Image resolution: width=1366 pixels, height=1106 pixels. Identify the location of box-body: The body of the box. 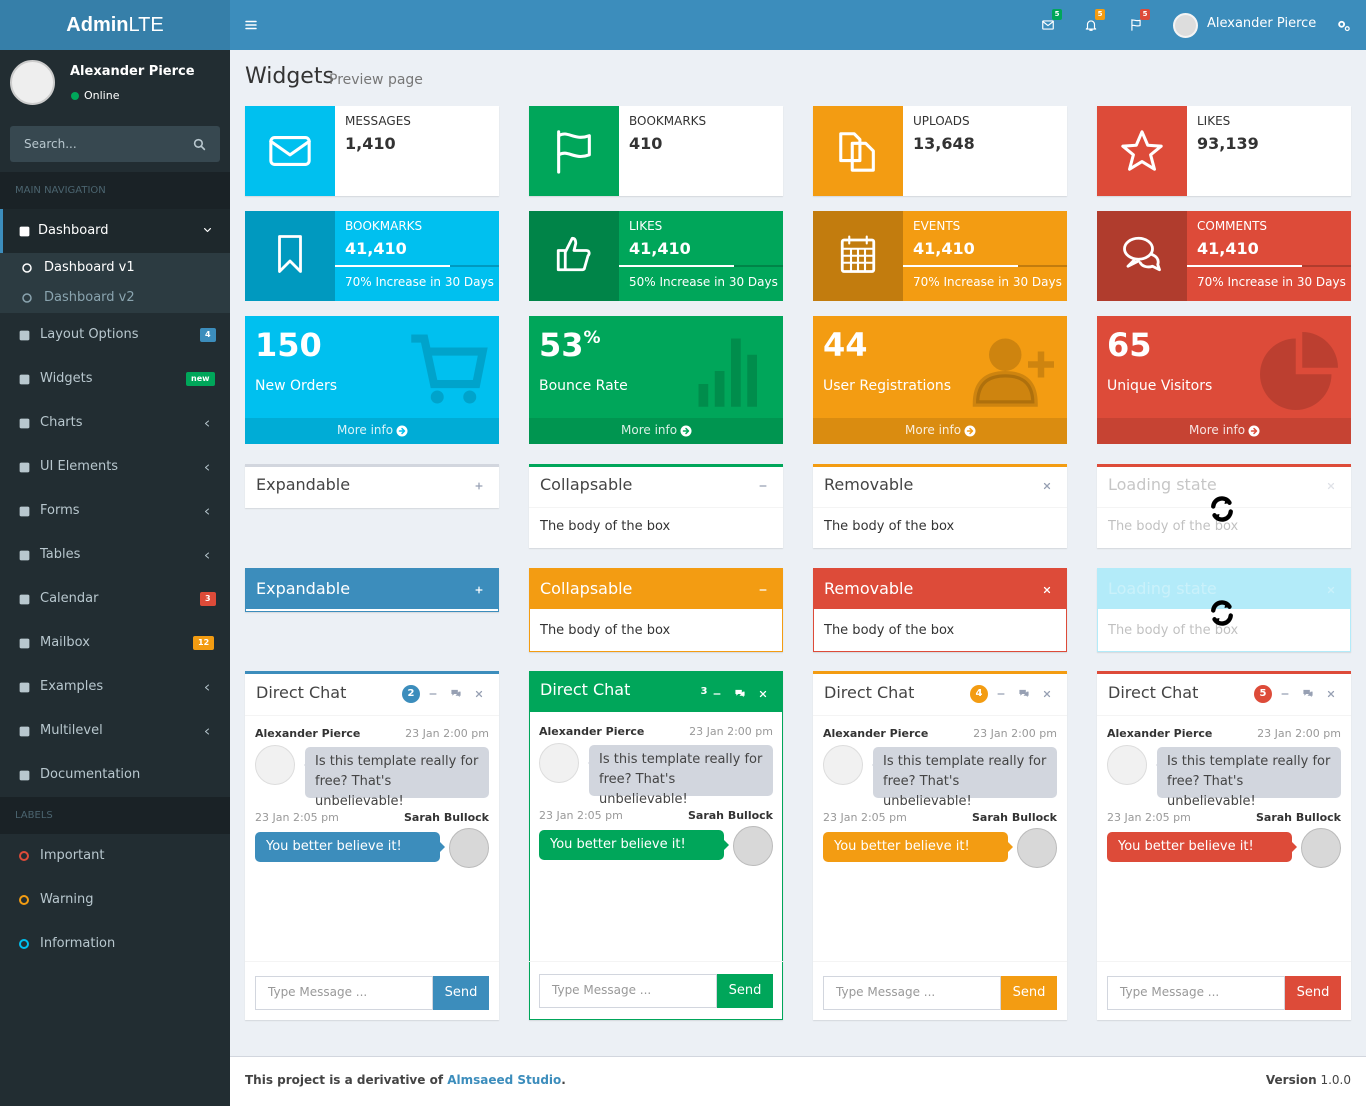
(605, 526).